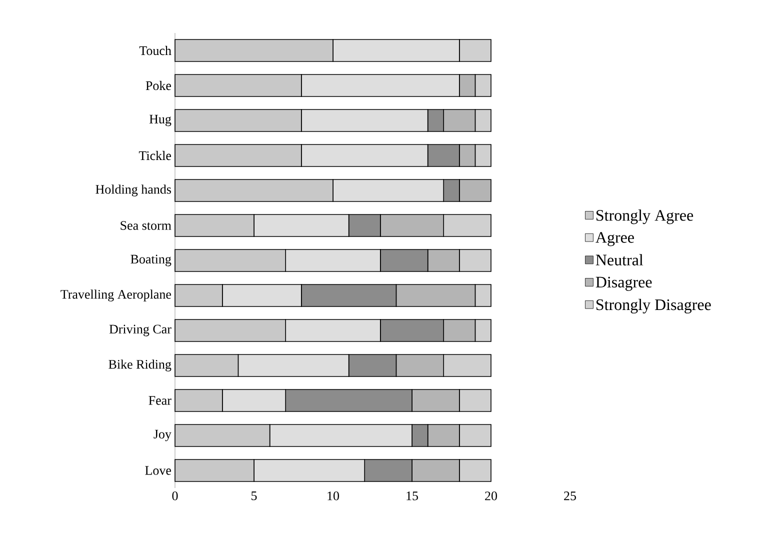 Image resolution: width=774 pixels, height=533 pixels. I want to click on x-tick-label: 15, so click(412, 496).